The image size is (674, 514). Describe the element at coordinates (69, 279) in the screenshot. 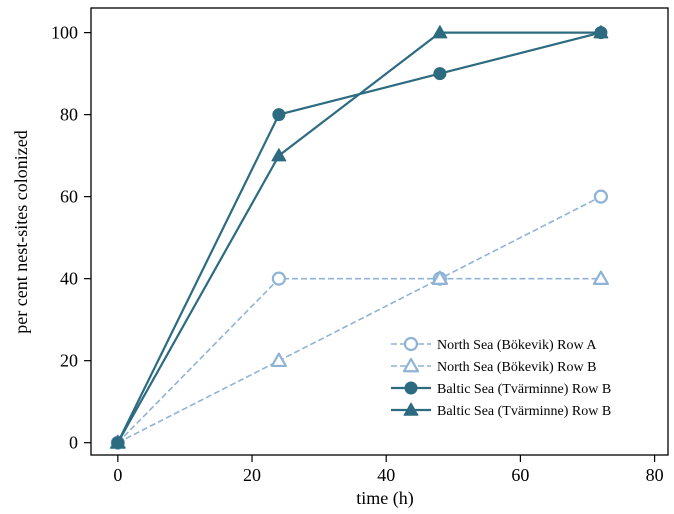

I see `y-tick-label: 40` at that location.